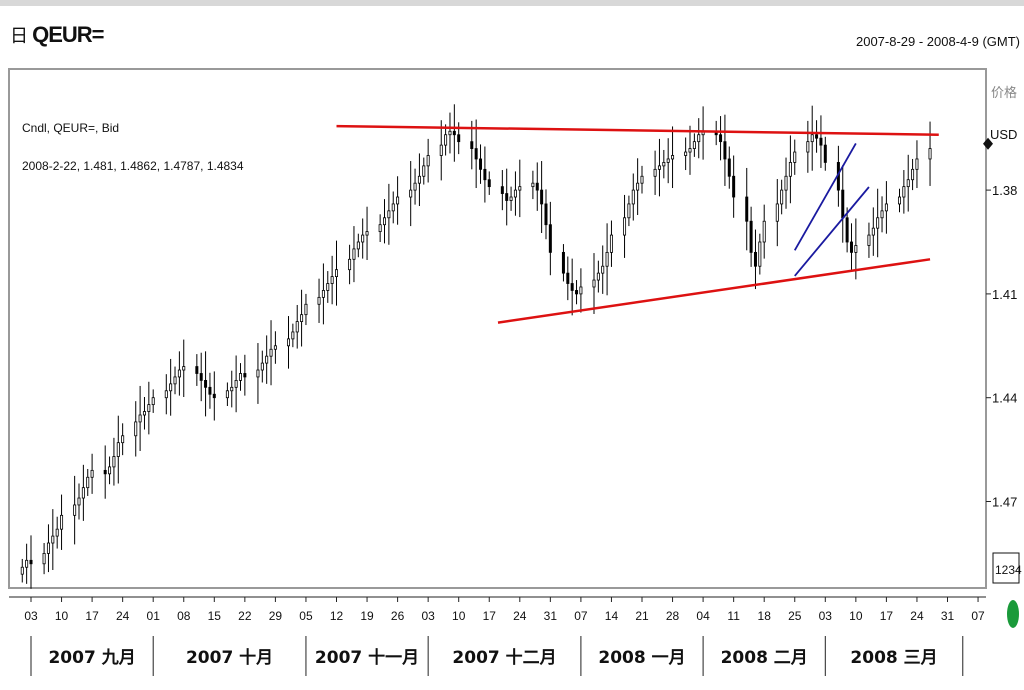 This screenshot has width=1024, height=690. Describe the element at coordinates (123, 616) in the screenshot. I see `x-tick-label: 24` at that location.